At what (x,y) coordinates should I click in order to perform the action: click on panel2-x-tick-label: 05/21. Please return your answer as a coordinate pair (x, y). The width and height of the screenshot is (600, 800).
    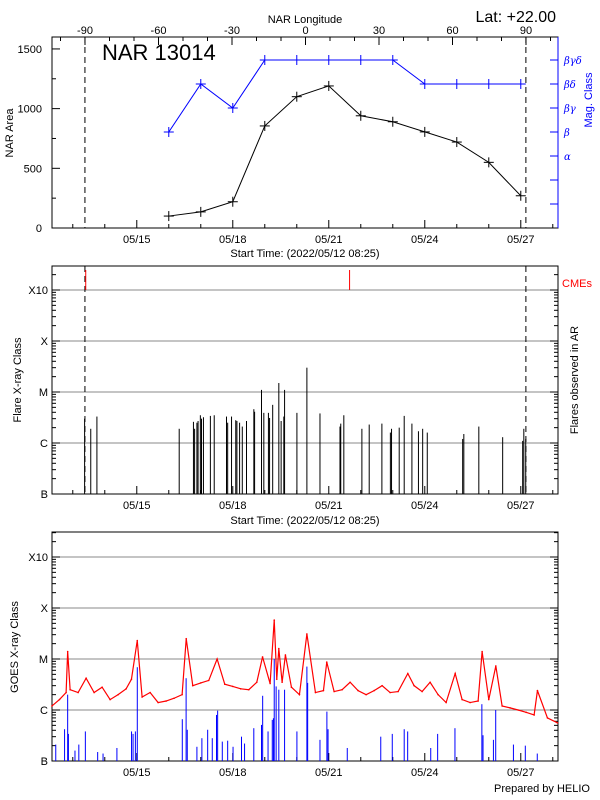
    Looking at the image, I should click on (329, 506).